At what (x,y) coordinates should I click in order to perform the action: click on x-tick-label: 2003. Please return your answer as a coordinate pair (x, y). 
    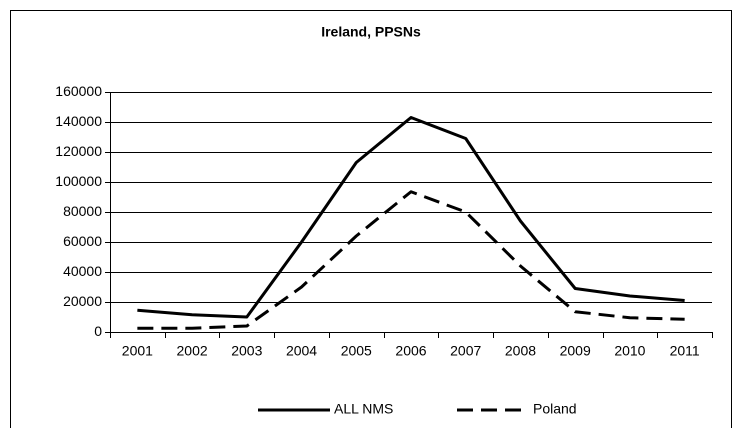
    Looking at the image, I should click on (246, 351).